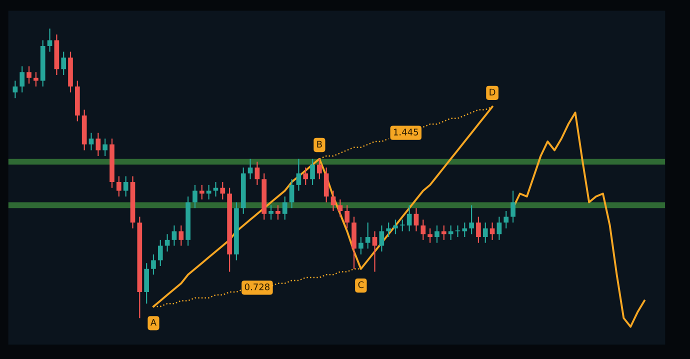 This screenshot has height=359, width=690. What do you see at coordinates (493, 92) in the screenshot?
I see `annotation: D` at bounding box center [493, 92].